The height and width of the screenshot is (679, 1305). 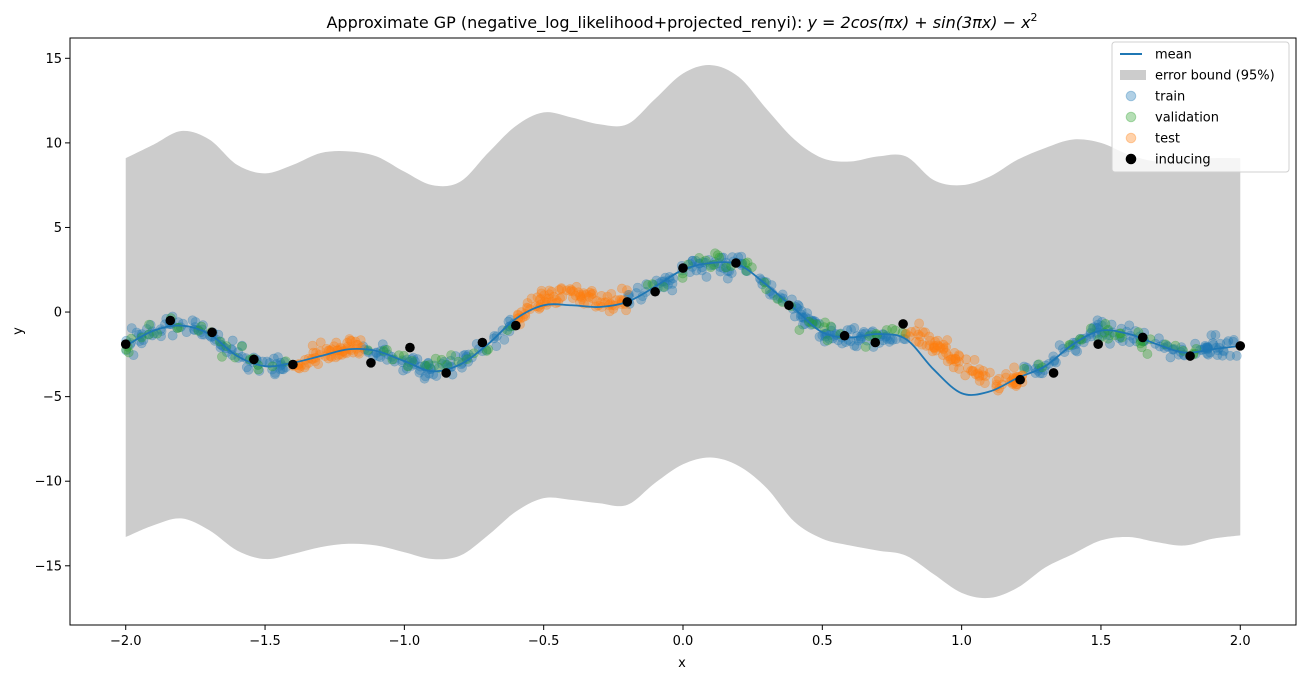 What do you see at coordinates (1170, 97) in the screenshot?
I see `legend-label-train: train` at bounding box center [1170, 97].